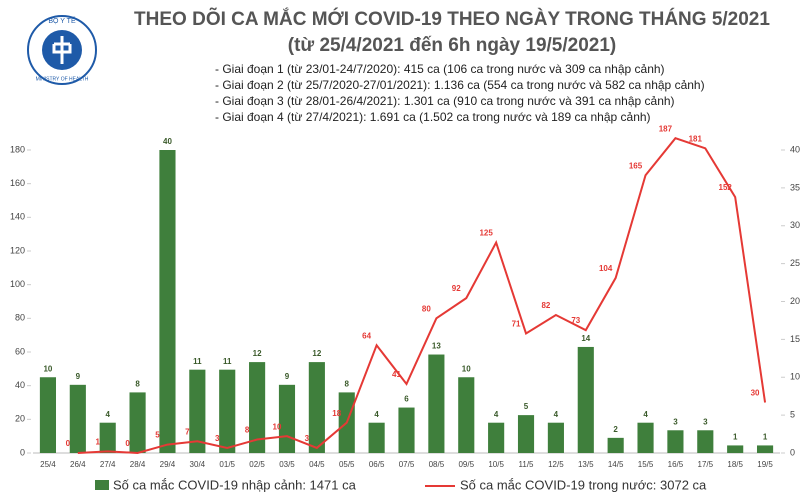 The height and width of the screenshot is (500, 810). I want to click on line-label: 82, so click(545, 305).